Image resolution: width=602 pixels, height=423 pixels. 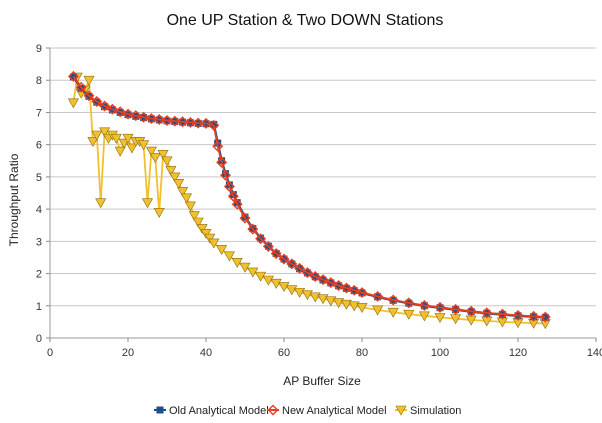 What do you see at coordinates (518, 353) in the screenshot?
I see `x-tick-label: 120` at bounding box center [518, 353].